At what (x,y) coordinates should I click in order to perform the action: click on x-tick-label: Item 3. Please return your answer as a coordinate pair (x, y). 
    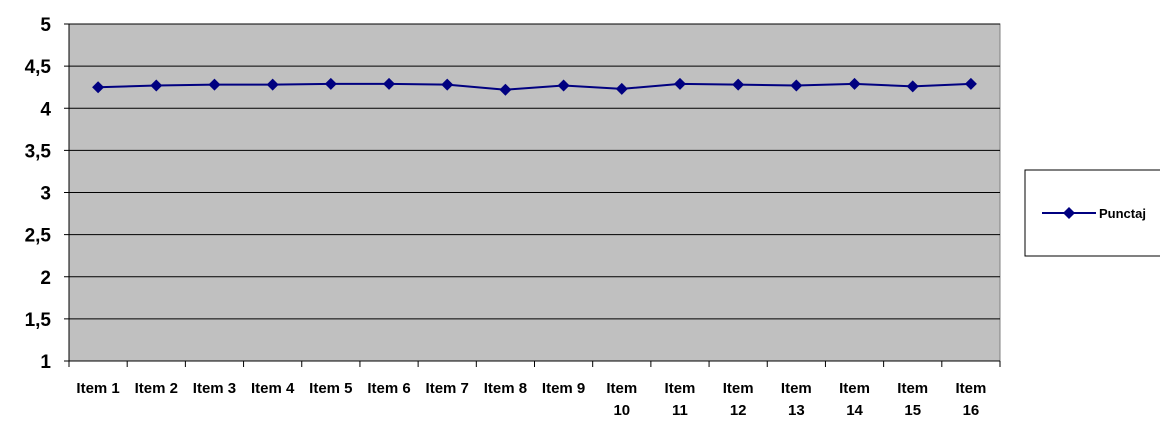
    Looking at the image, I should click on (214, 388).